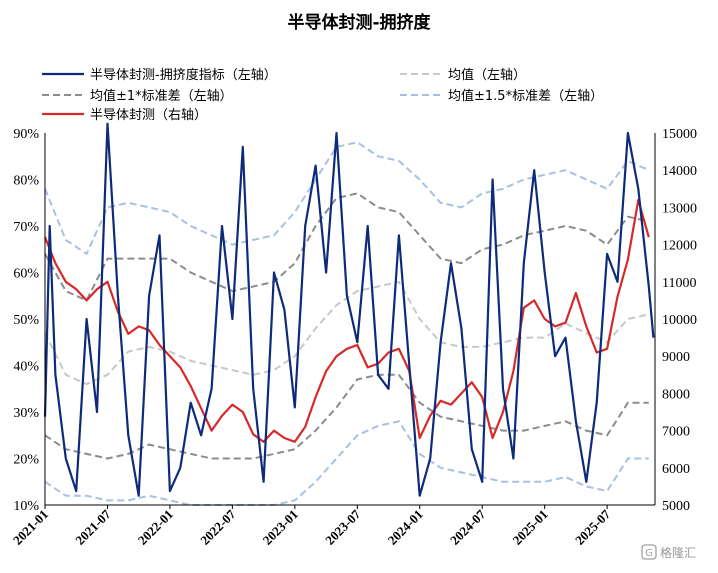  Describe the element at coordinates (679, 320) in the screenshot. I see `right-tick-label: 10000` at that location.